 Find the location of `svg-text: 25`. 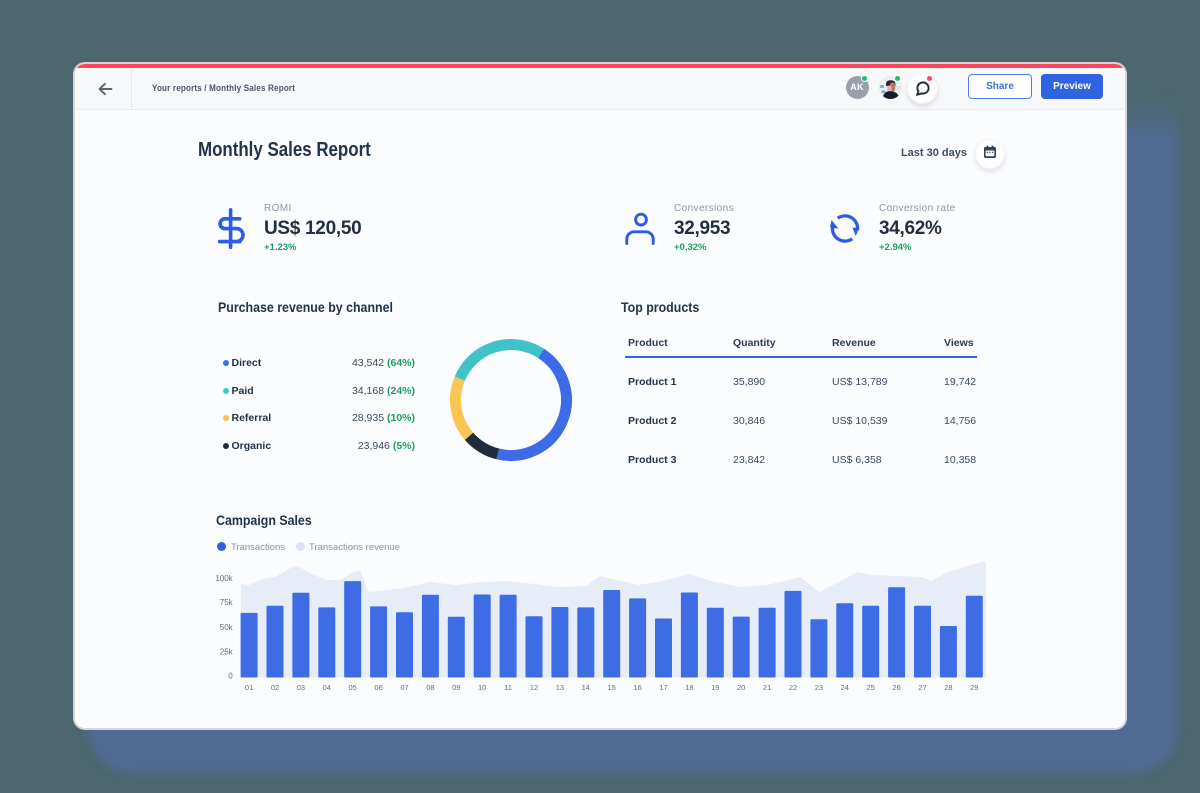

svg-text: 25 is located at coordinates (870, 687).